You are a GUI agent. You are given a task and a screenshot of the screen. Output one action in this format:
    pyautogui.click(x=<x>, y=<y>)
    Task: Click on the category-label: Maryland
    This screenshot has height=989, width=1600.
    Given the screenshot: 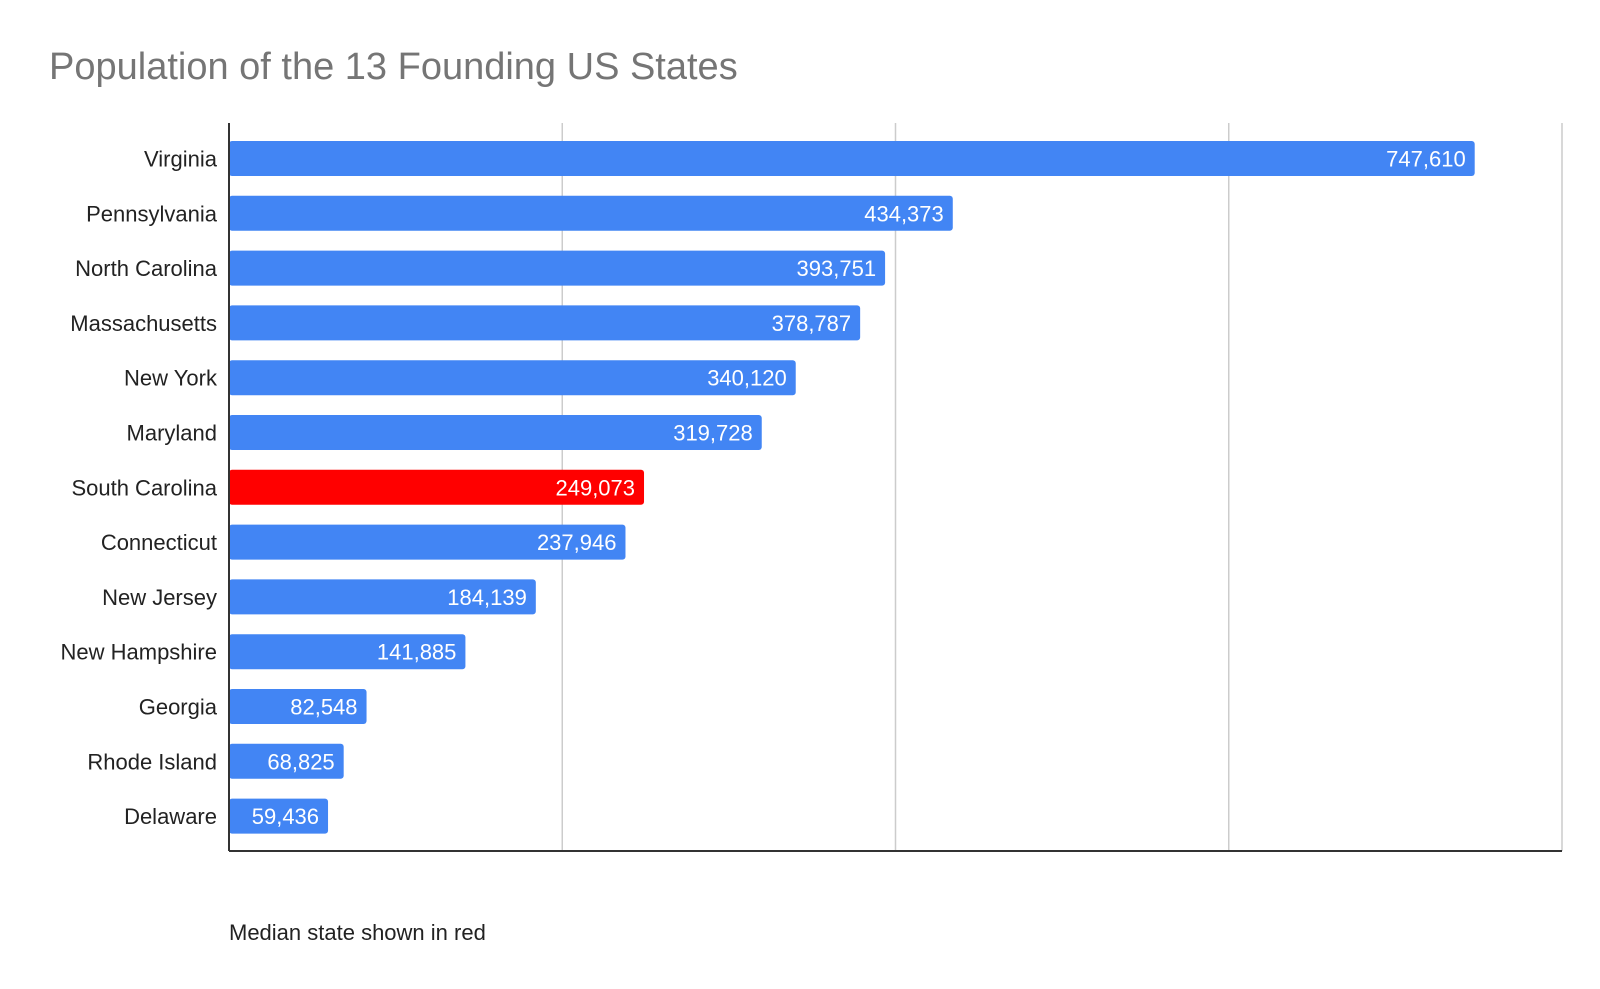 What is the action you would take?
    pyautogui.click(x=172, y=433)
    